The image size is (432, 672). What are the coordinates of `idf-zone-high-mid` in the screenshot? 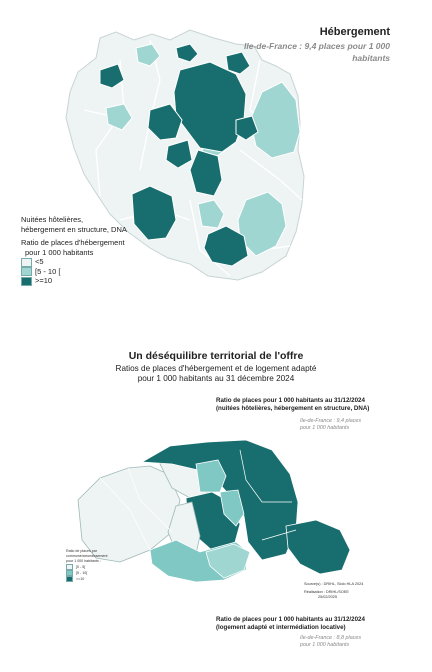 It's located at (179, 154).